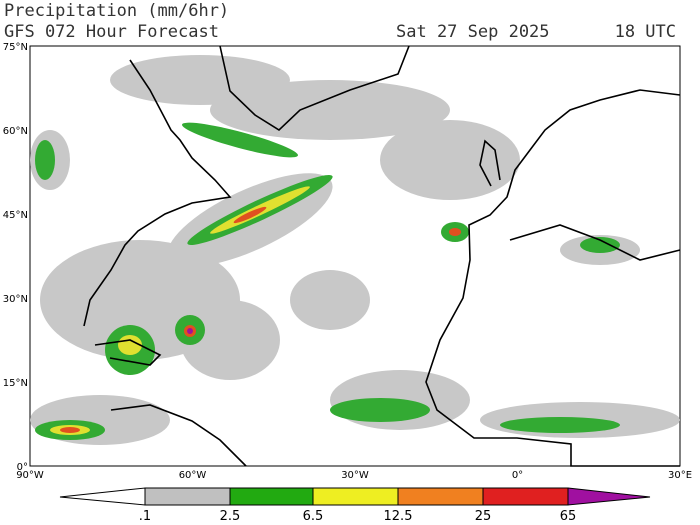  Describe the element at coordinates (517, 475) in the screenshot. I see `lon-label: 0°` at that location.